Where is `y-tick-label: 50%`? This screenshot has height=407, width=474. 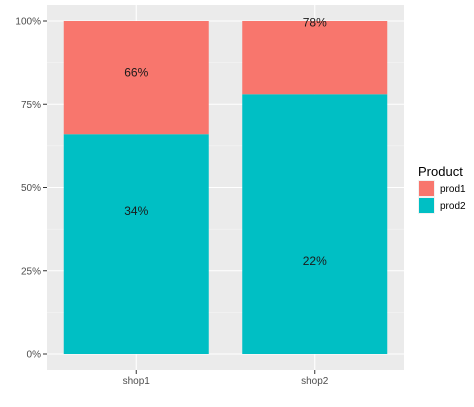 y-tick-label: 50% is located at coordinates (31, 188).